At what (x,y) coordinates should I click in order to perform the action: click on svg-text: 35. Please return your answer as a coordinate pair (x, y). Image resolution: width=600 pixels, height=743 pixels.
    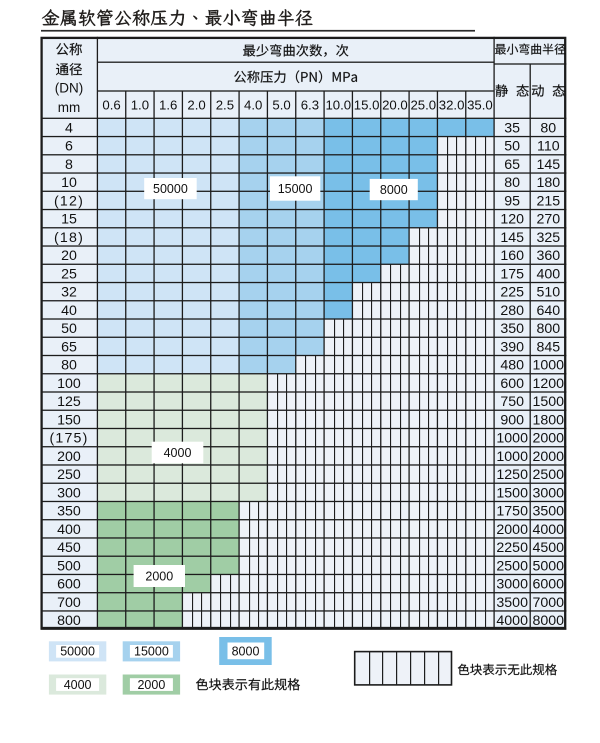
    Looking at the image, I should click on (512, 128).